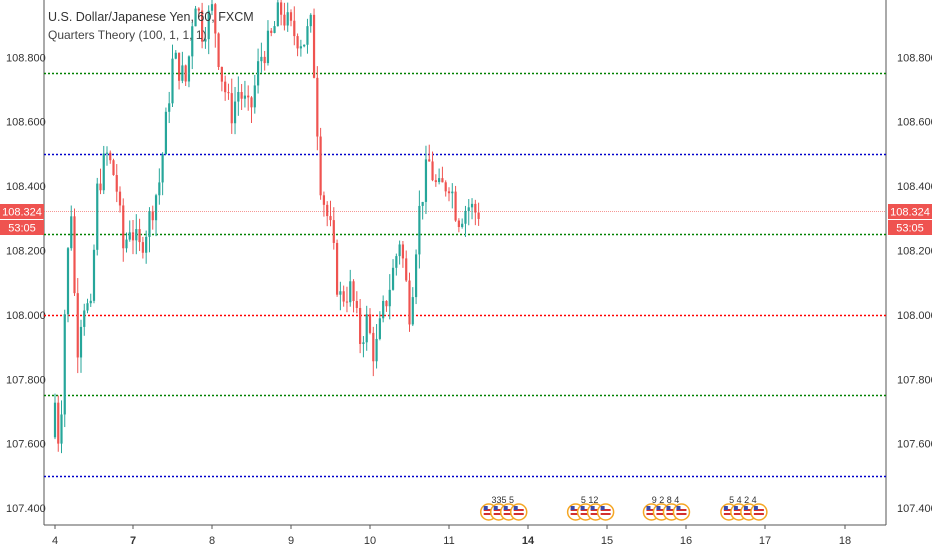 This screenshot has height=555, width=932. I want to click on economic-event-flags: 9 2 8 4, so click(666, 508).